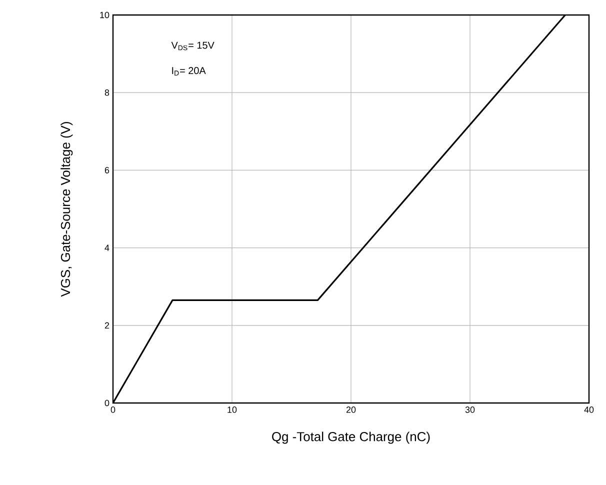 Image resolution: width=606 pixels, height=485 pixels. Describe the element at coordinates (351, 438) in the screenshot. I see `x-axis-title: Qg -Total Gate Charge (nC)` at that location.